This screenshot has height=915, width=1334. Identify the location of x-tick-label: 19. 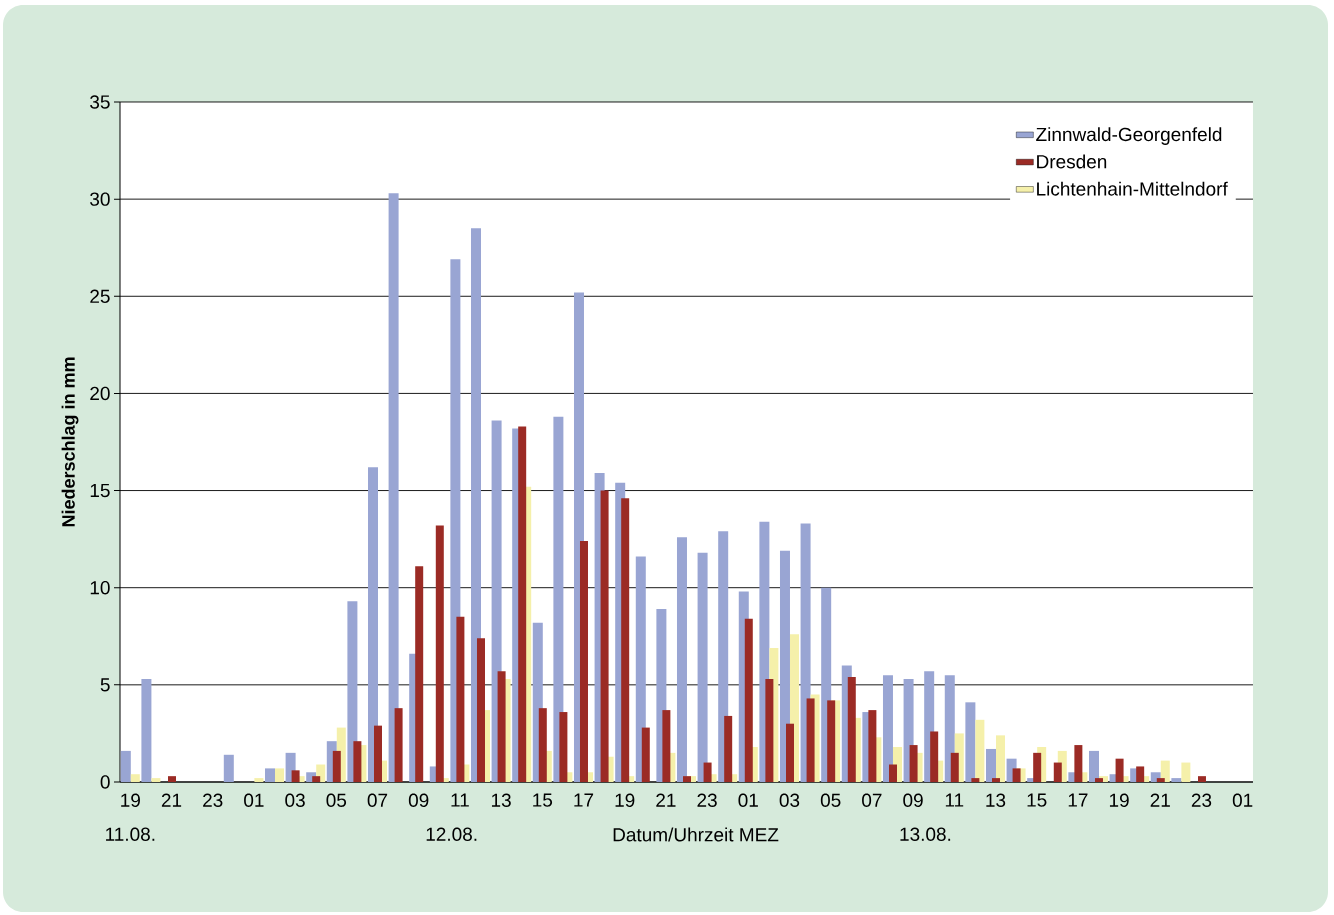
(130, 800).